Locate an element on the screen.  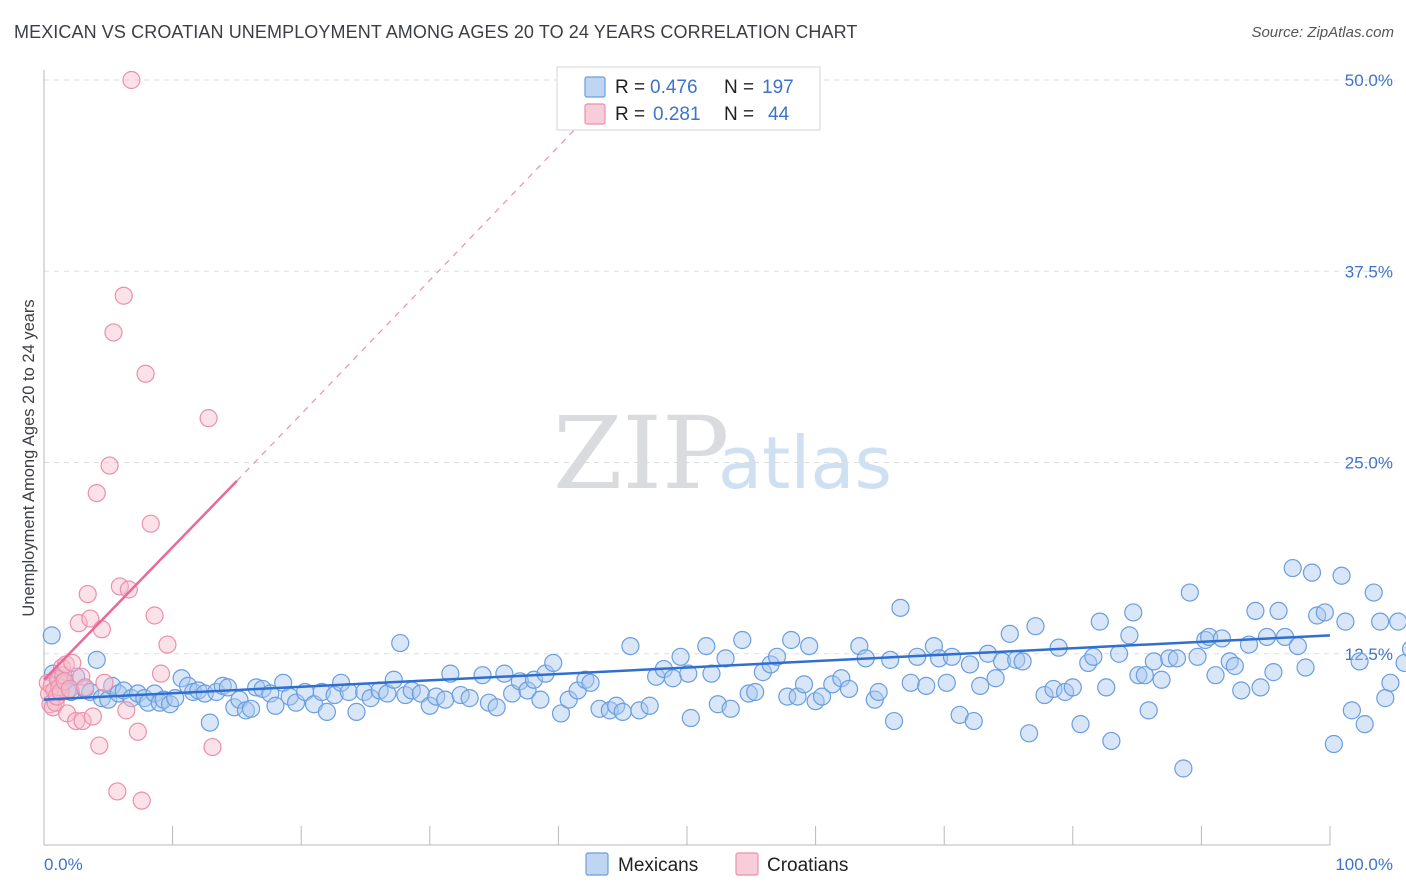
mexicans-trend-line is located at coordinates (687, 667).